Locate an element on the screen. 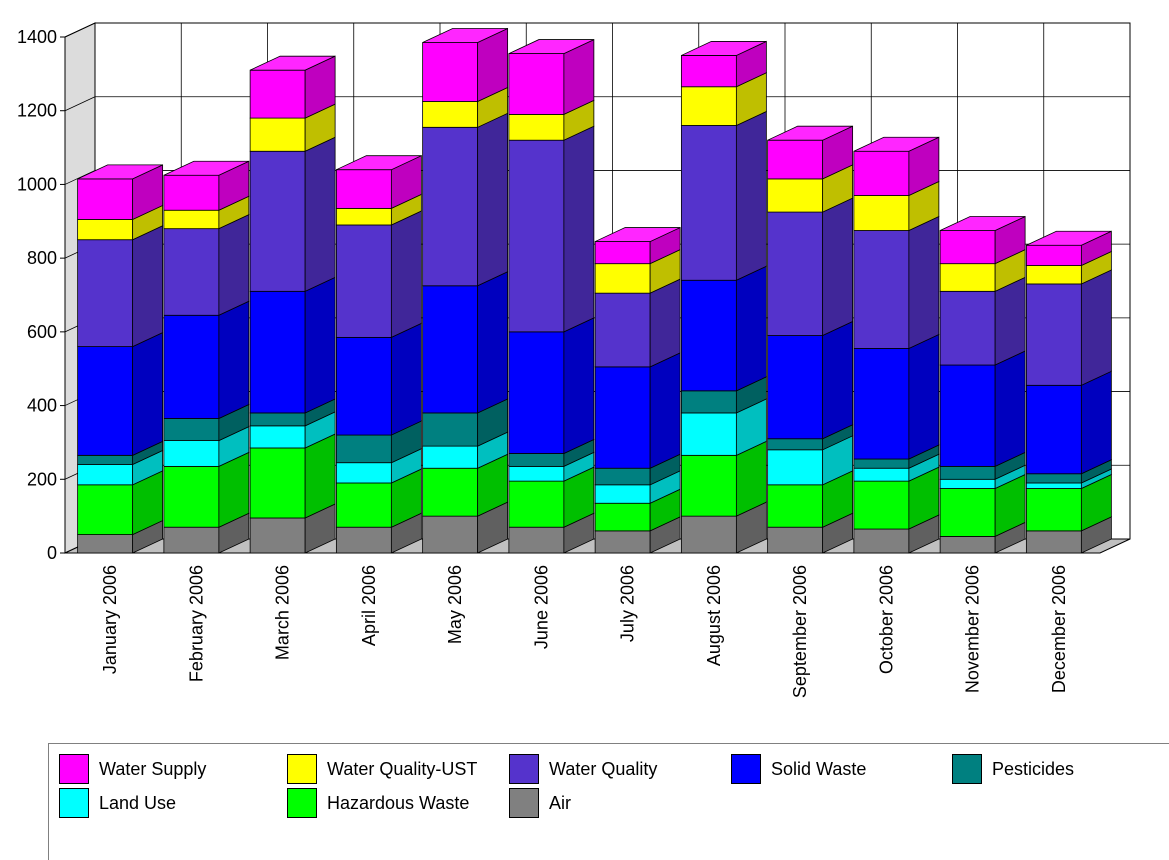  x-tick-label: February 2006 is located at coordinates (196, 623).